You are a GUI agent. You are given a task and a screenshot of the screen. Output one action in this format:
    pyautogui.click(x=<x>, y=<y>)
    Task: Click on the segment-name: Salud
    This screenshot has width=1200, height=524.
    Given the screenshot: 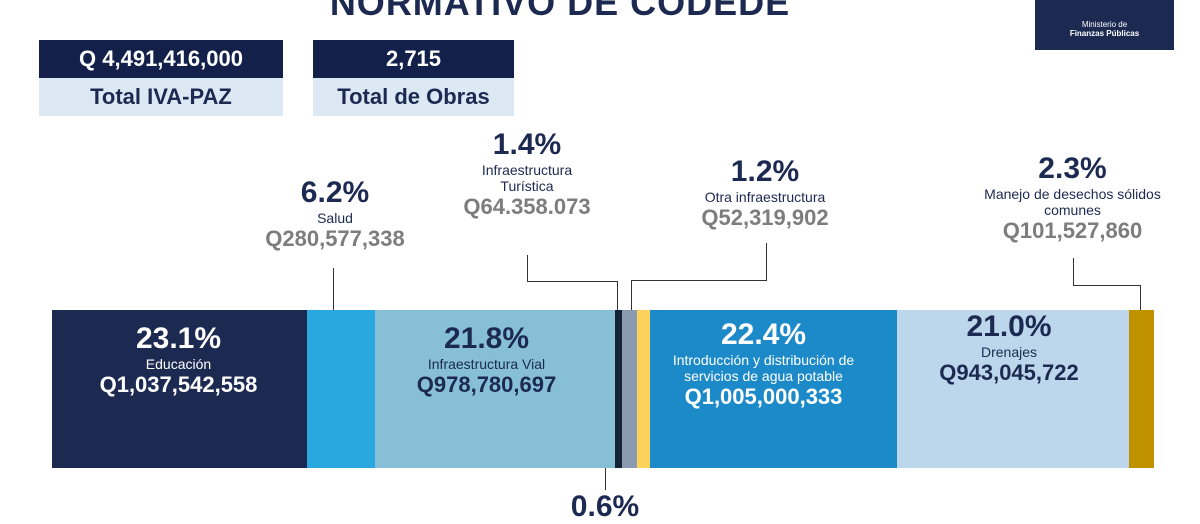 What is the action you would take?
    pyautogui.click(x=335, y=218)
    